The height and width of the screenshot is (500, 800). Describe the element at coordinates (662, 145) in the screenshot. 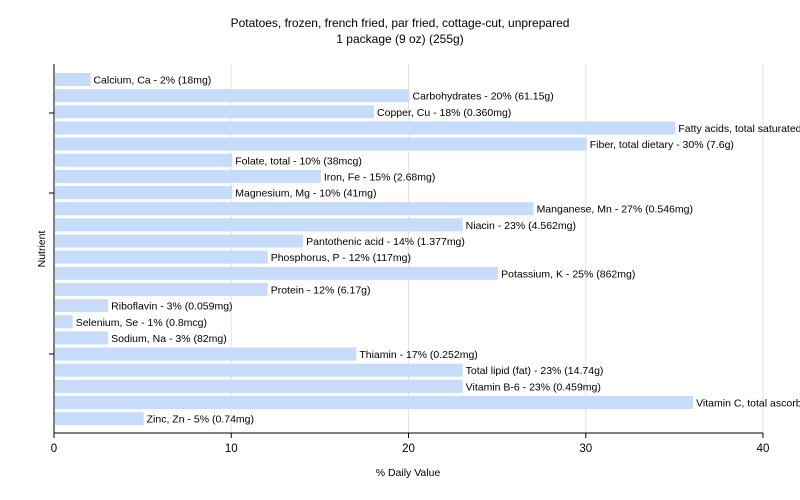

I see `bar-label: Fiber, total dietary - 30% (7.6g)` at that location.